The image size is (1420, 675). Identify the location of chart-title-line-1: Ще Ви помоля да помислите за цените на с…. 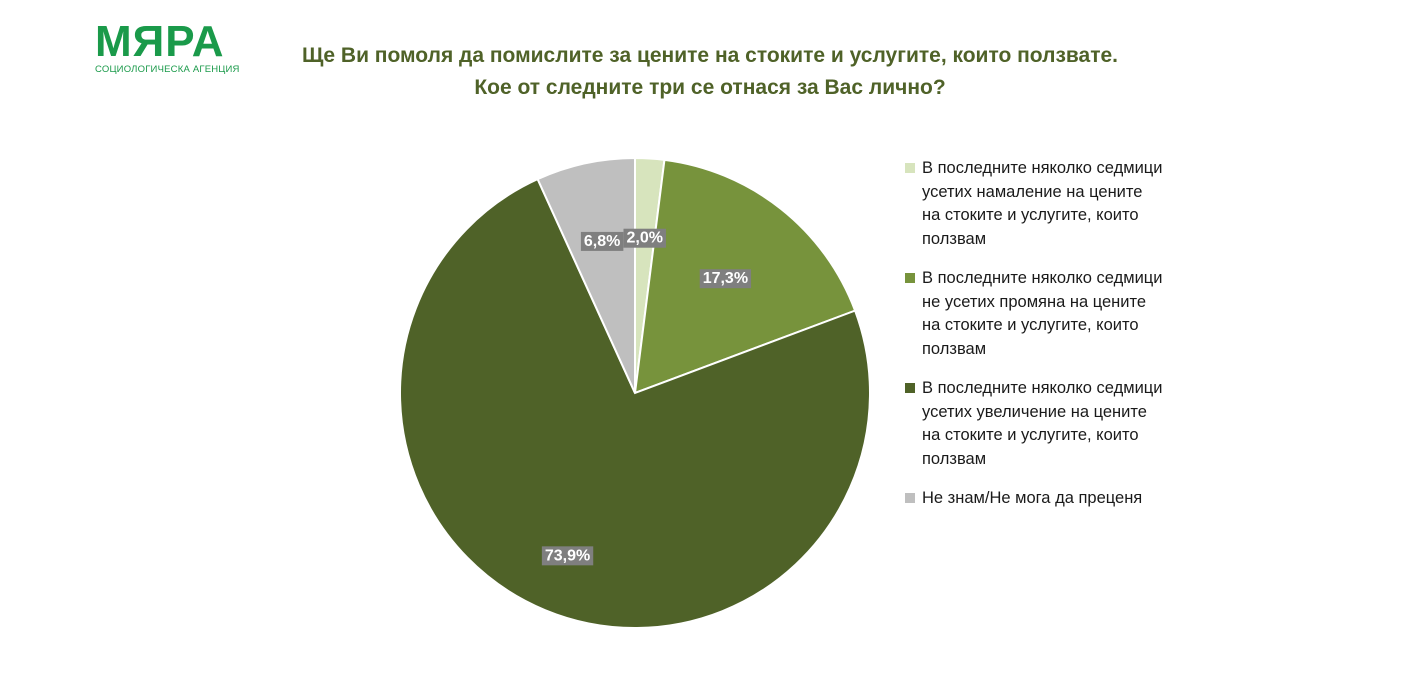
(710, 55).